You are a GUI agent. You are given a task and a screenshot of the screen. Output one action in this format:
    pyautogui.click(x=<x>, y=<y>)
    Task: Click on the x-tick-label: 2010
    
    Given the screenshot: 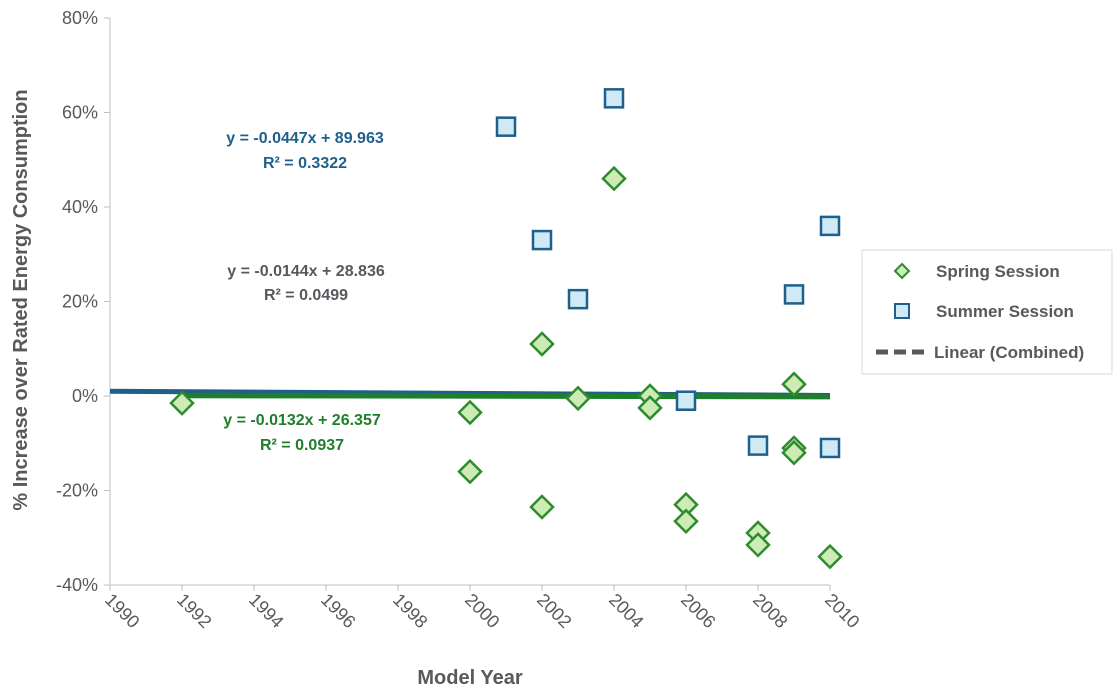 What is the action you would take?
    pyautogui.click(x=842, y=611)
    